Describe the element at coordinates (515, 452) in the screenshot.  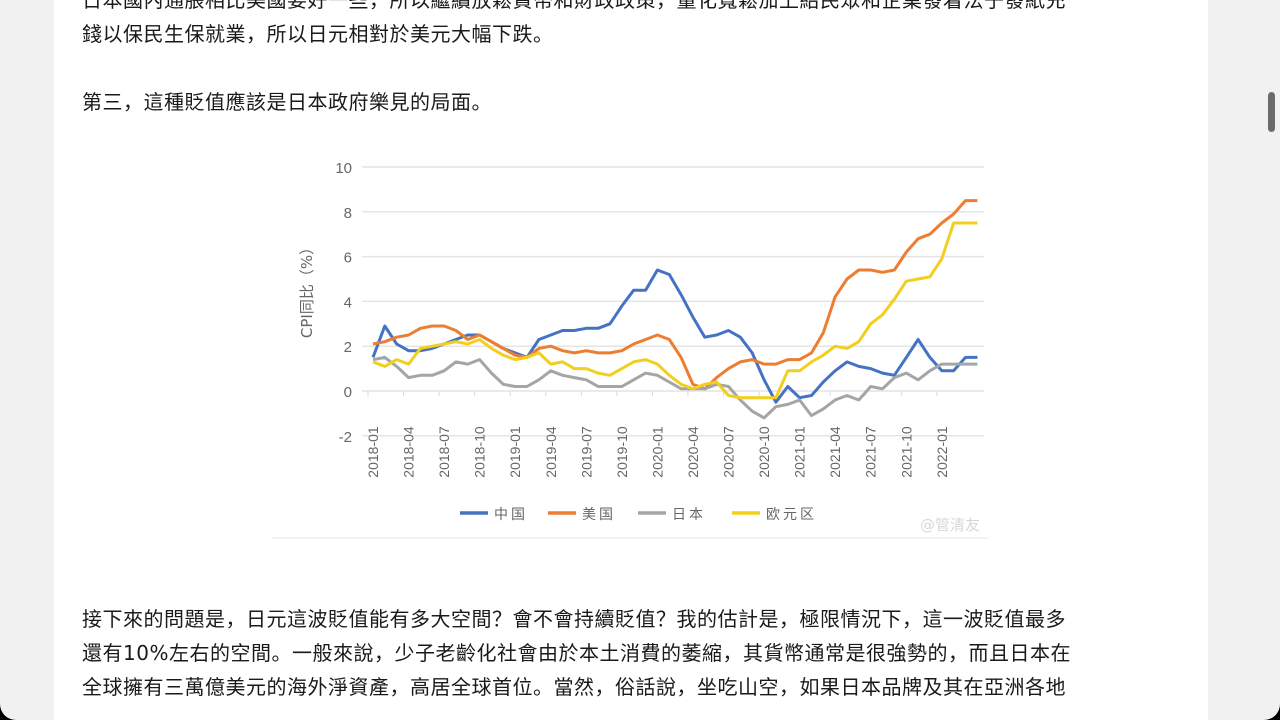
I see `x-tick-label: 2019-01` at that location.